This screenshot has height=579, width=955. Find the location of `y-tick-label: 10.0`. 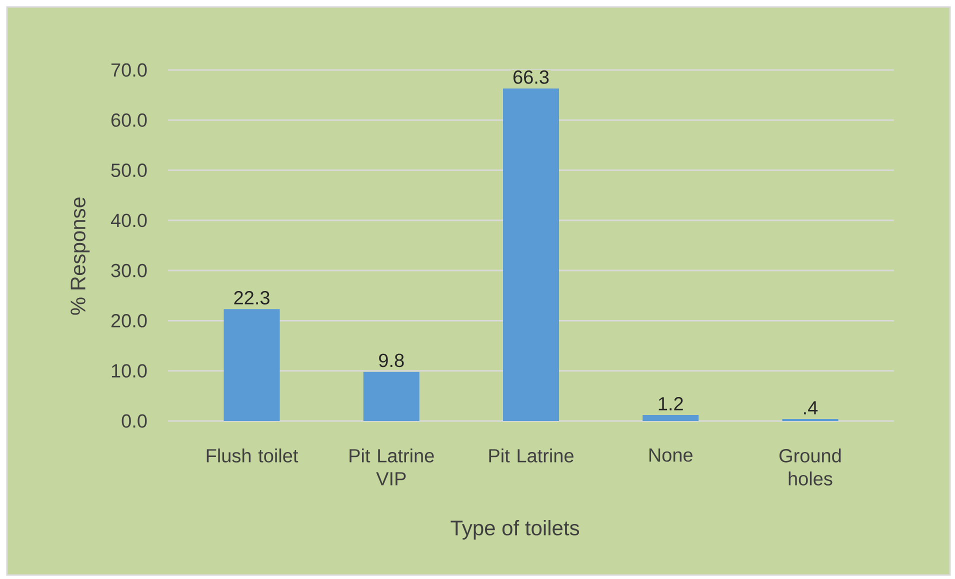

y-tick-label: 10.0 is located at coordinates (129, 371).